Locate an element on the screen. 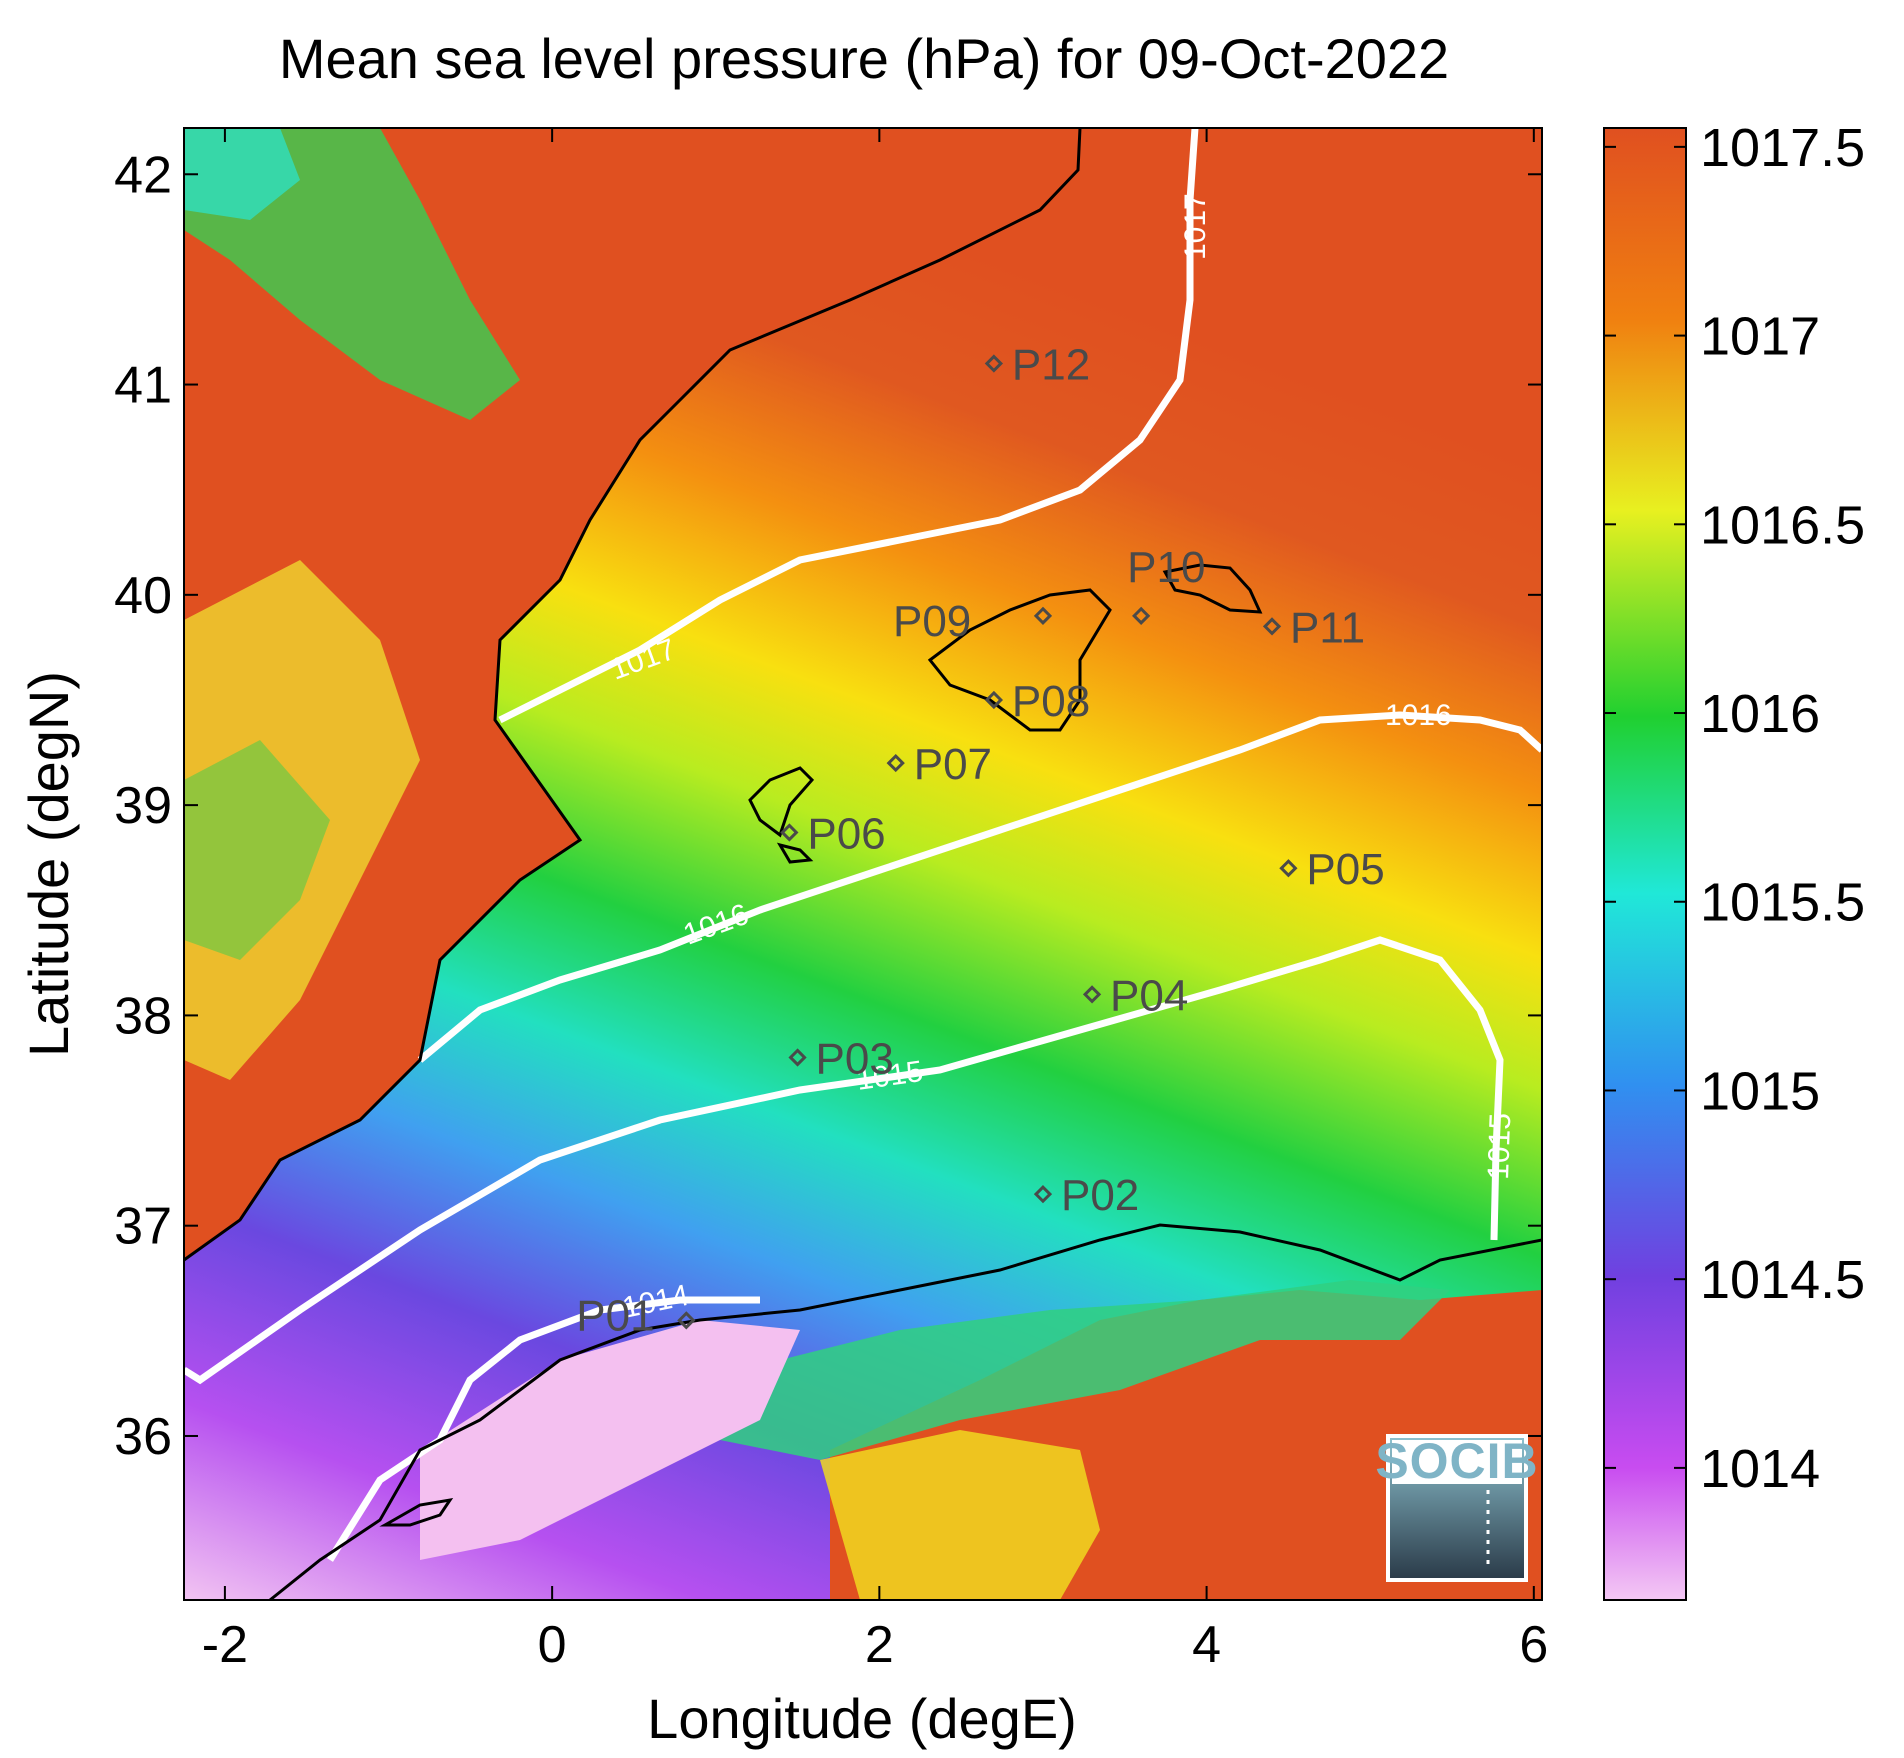  y-tick-label: 42 is located at coordinates (143, 175).